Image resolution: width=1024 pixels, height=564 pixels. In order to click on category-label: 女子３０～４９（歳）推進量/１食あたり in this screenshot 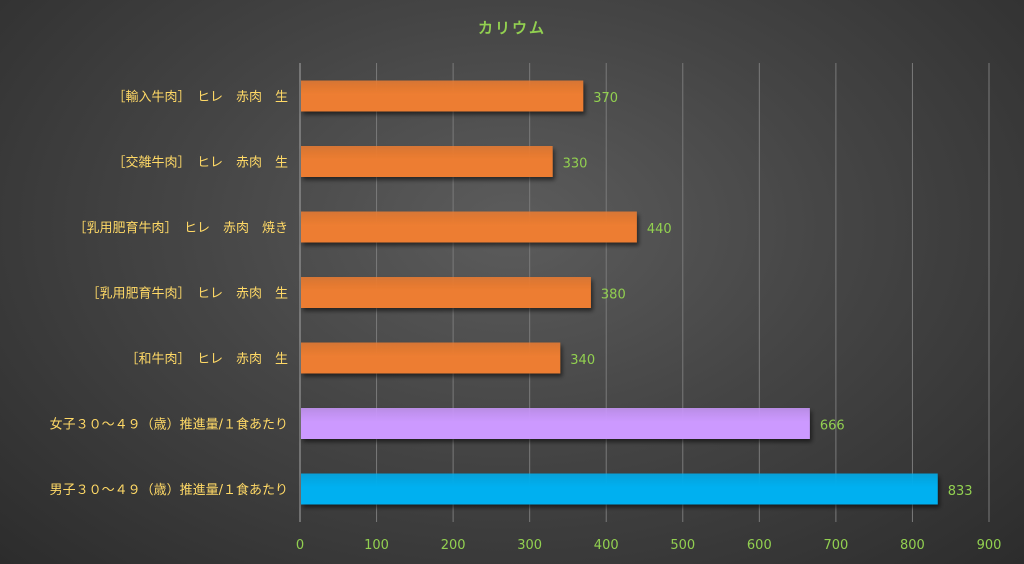, I will do `click(169, 425)`.